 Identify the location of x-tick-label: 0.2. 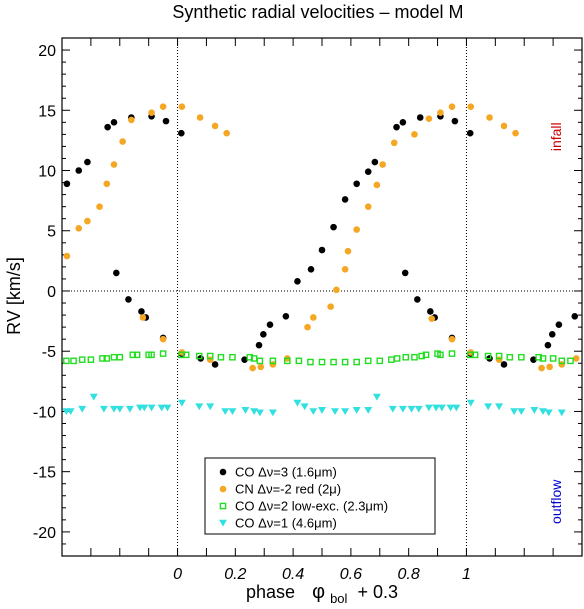
(235, 574).